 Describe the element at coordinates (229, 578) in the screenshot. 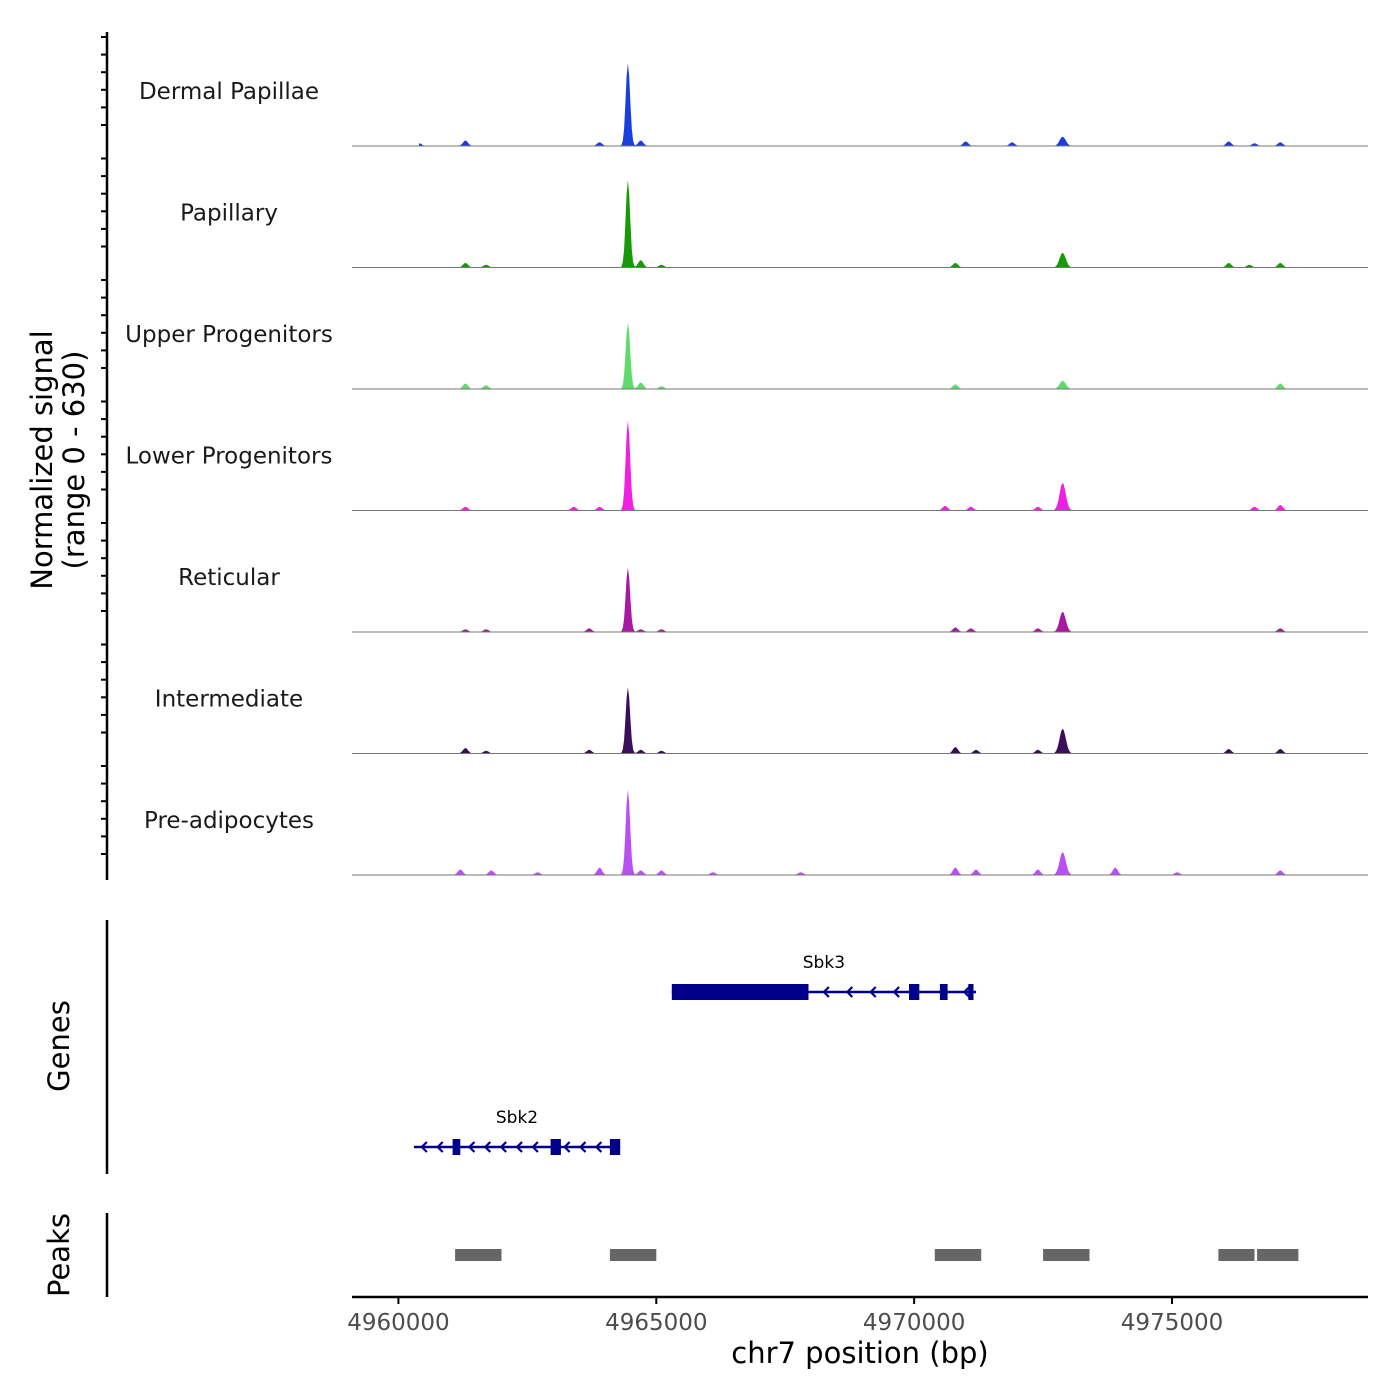

I see `track-label: Reticular` at that location.